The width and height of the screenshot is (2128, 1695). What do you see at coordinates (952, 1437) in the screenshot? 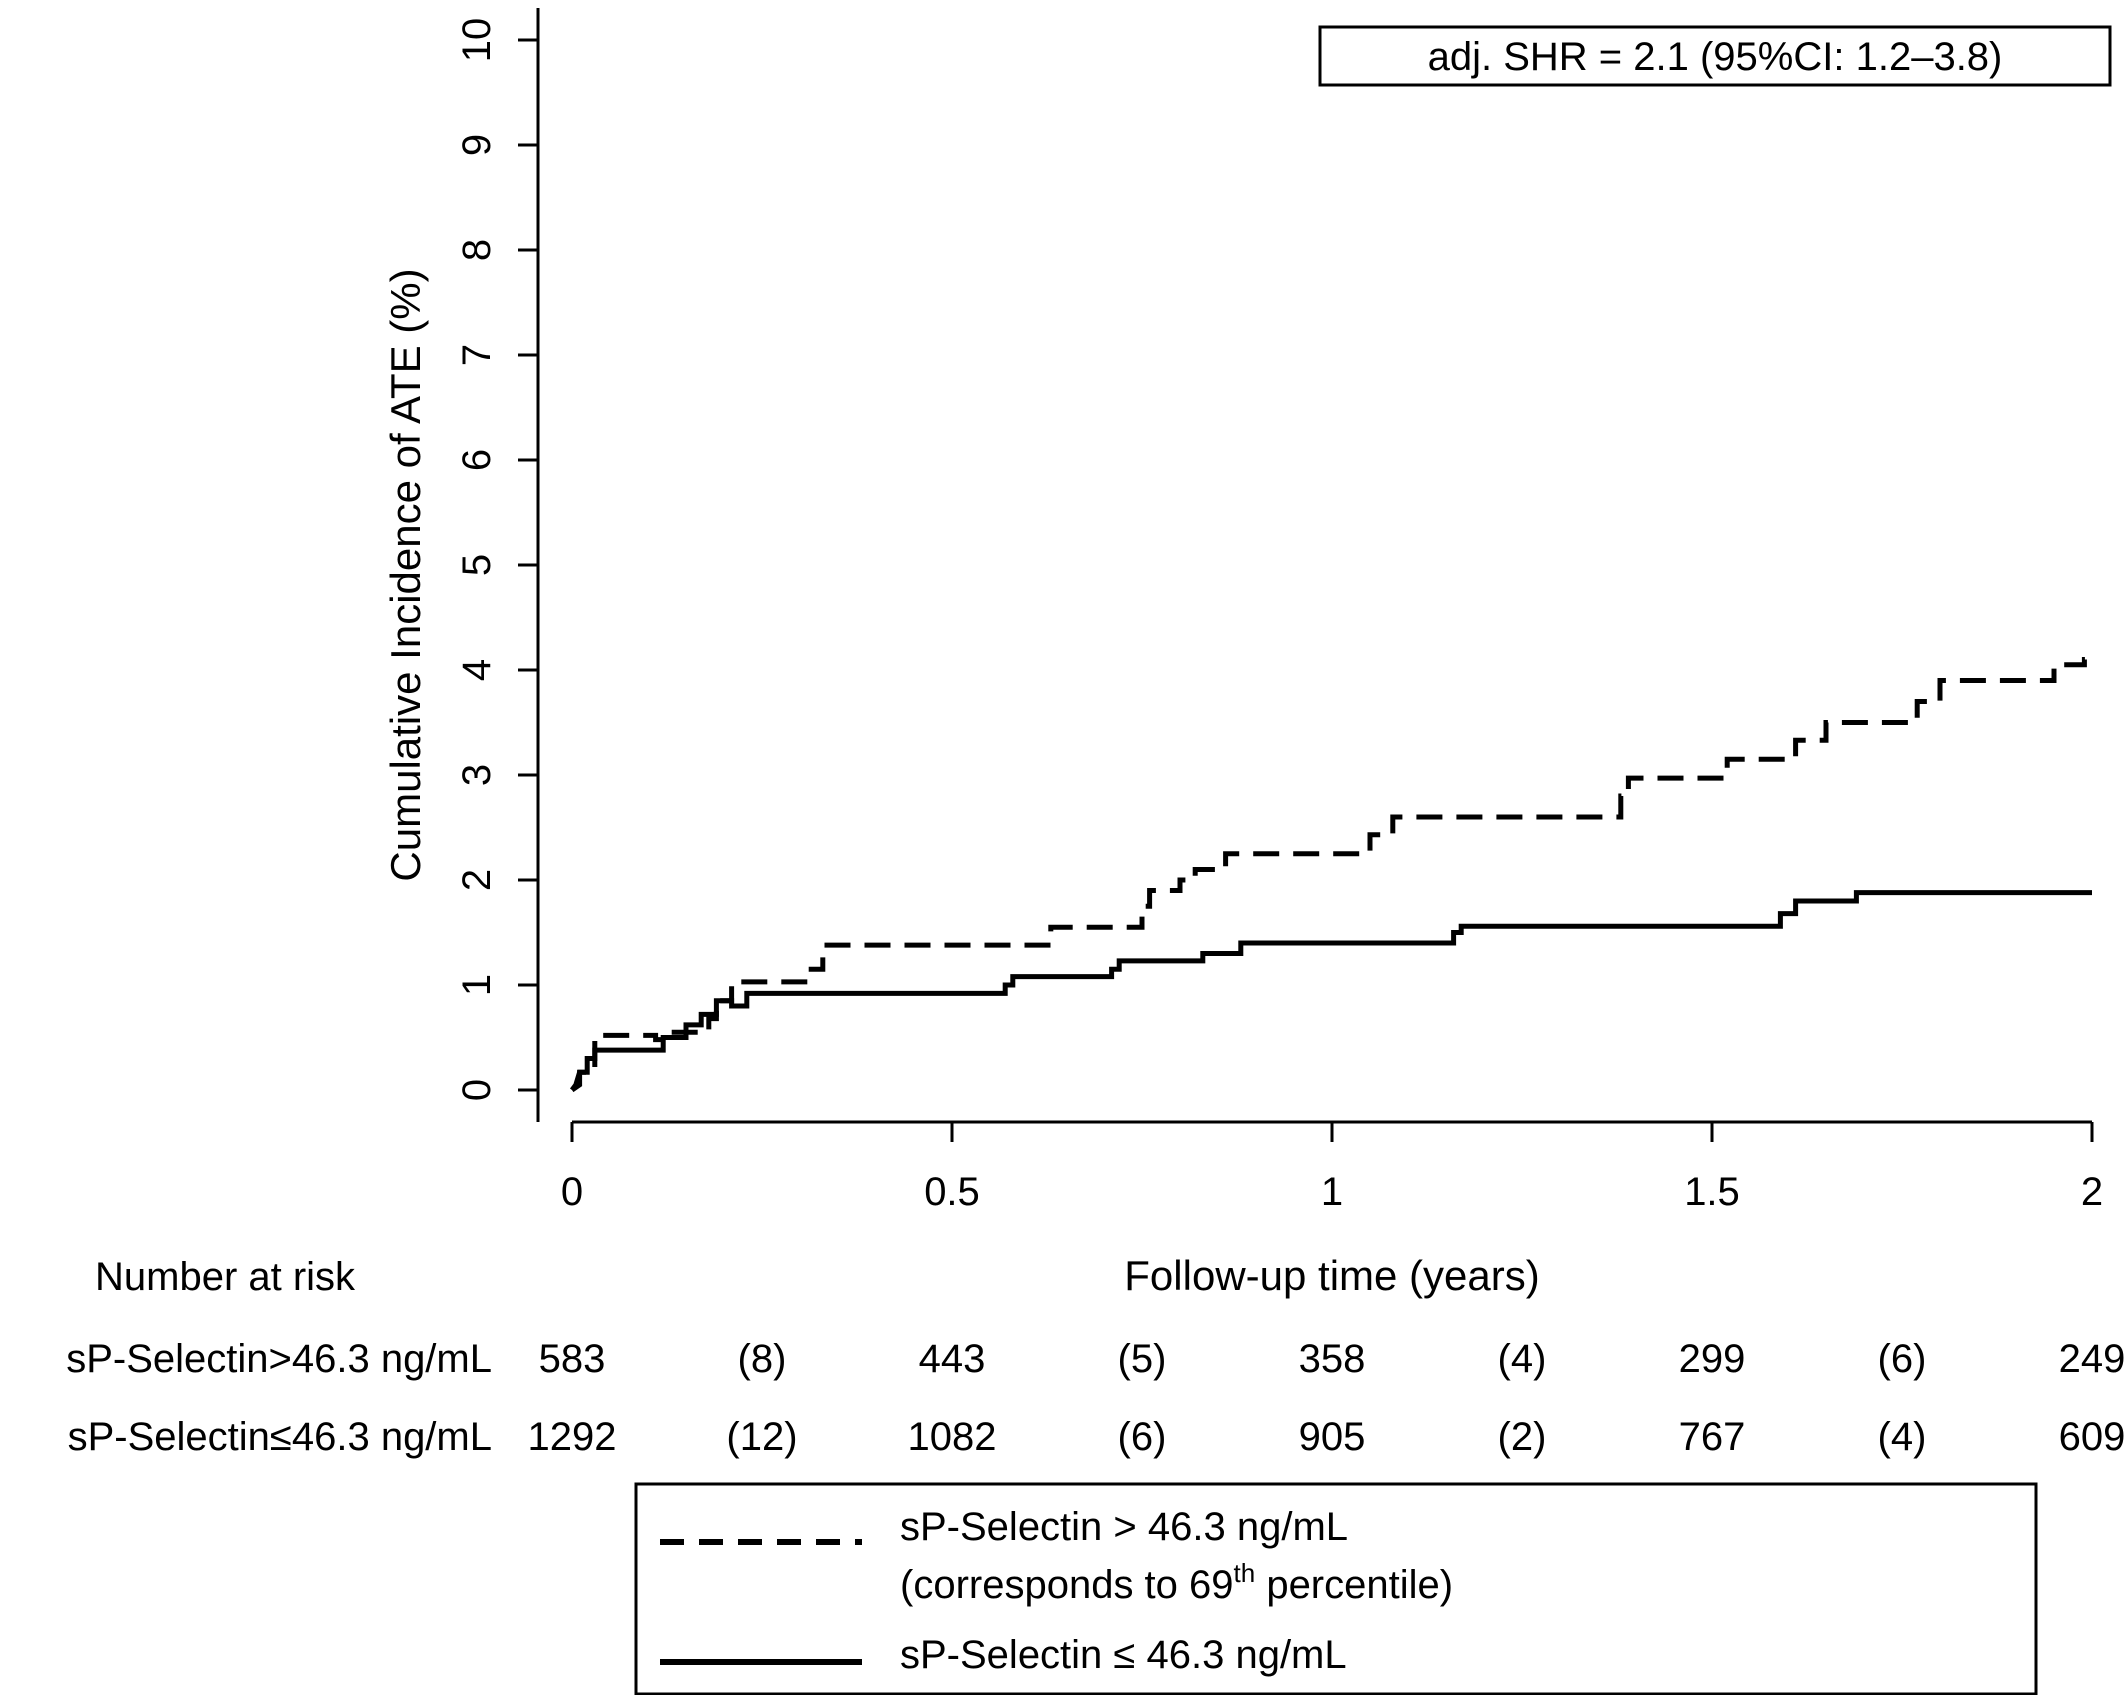
I see `risk-cell-1-2: 1082` at bounding box center [952, 1437].